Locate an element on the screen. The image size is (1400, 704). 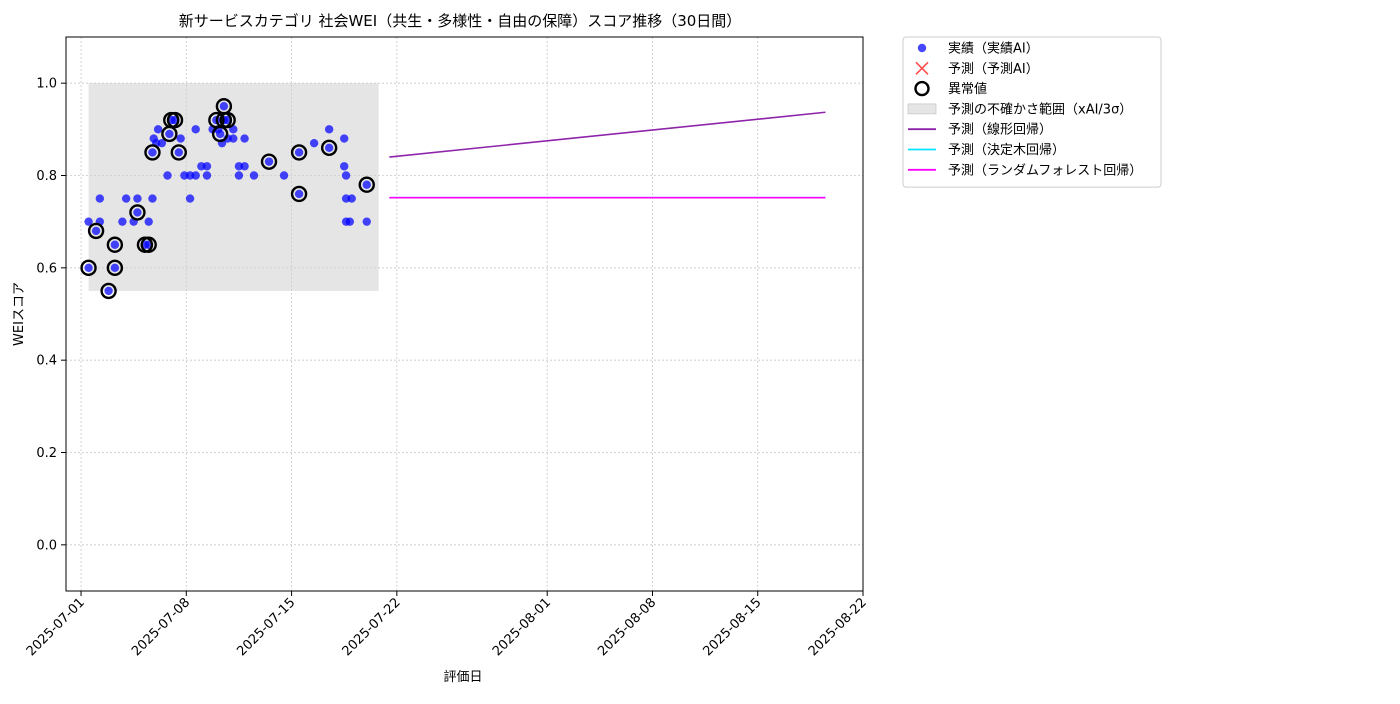
legend-label: 予測の不確かさ範囲（xAI/3σ） is located at coordinates (1040, 109).